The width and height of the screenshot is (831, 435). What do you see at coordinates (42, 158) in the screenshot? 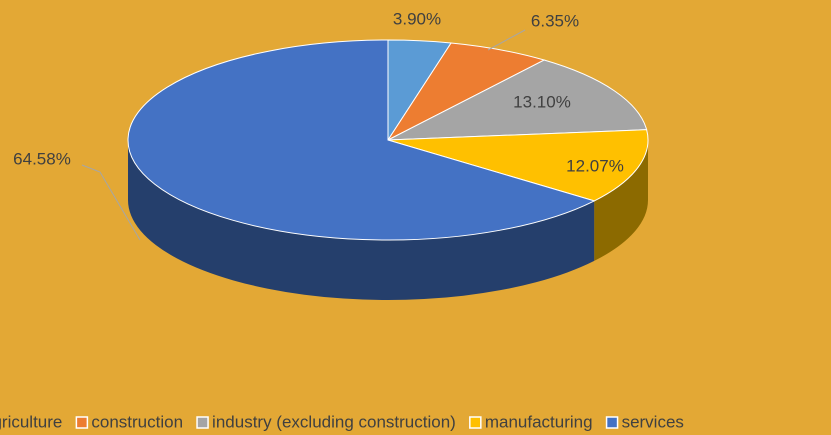
I see `data-label: 64.58%` at bounding box center [42, 158].